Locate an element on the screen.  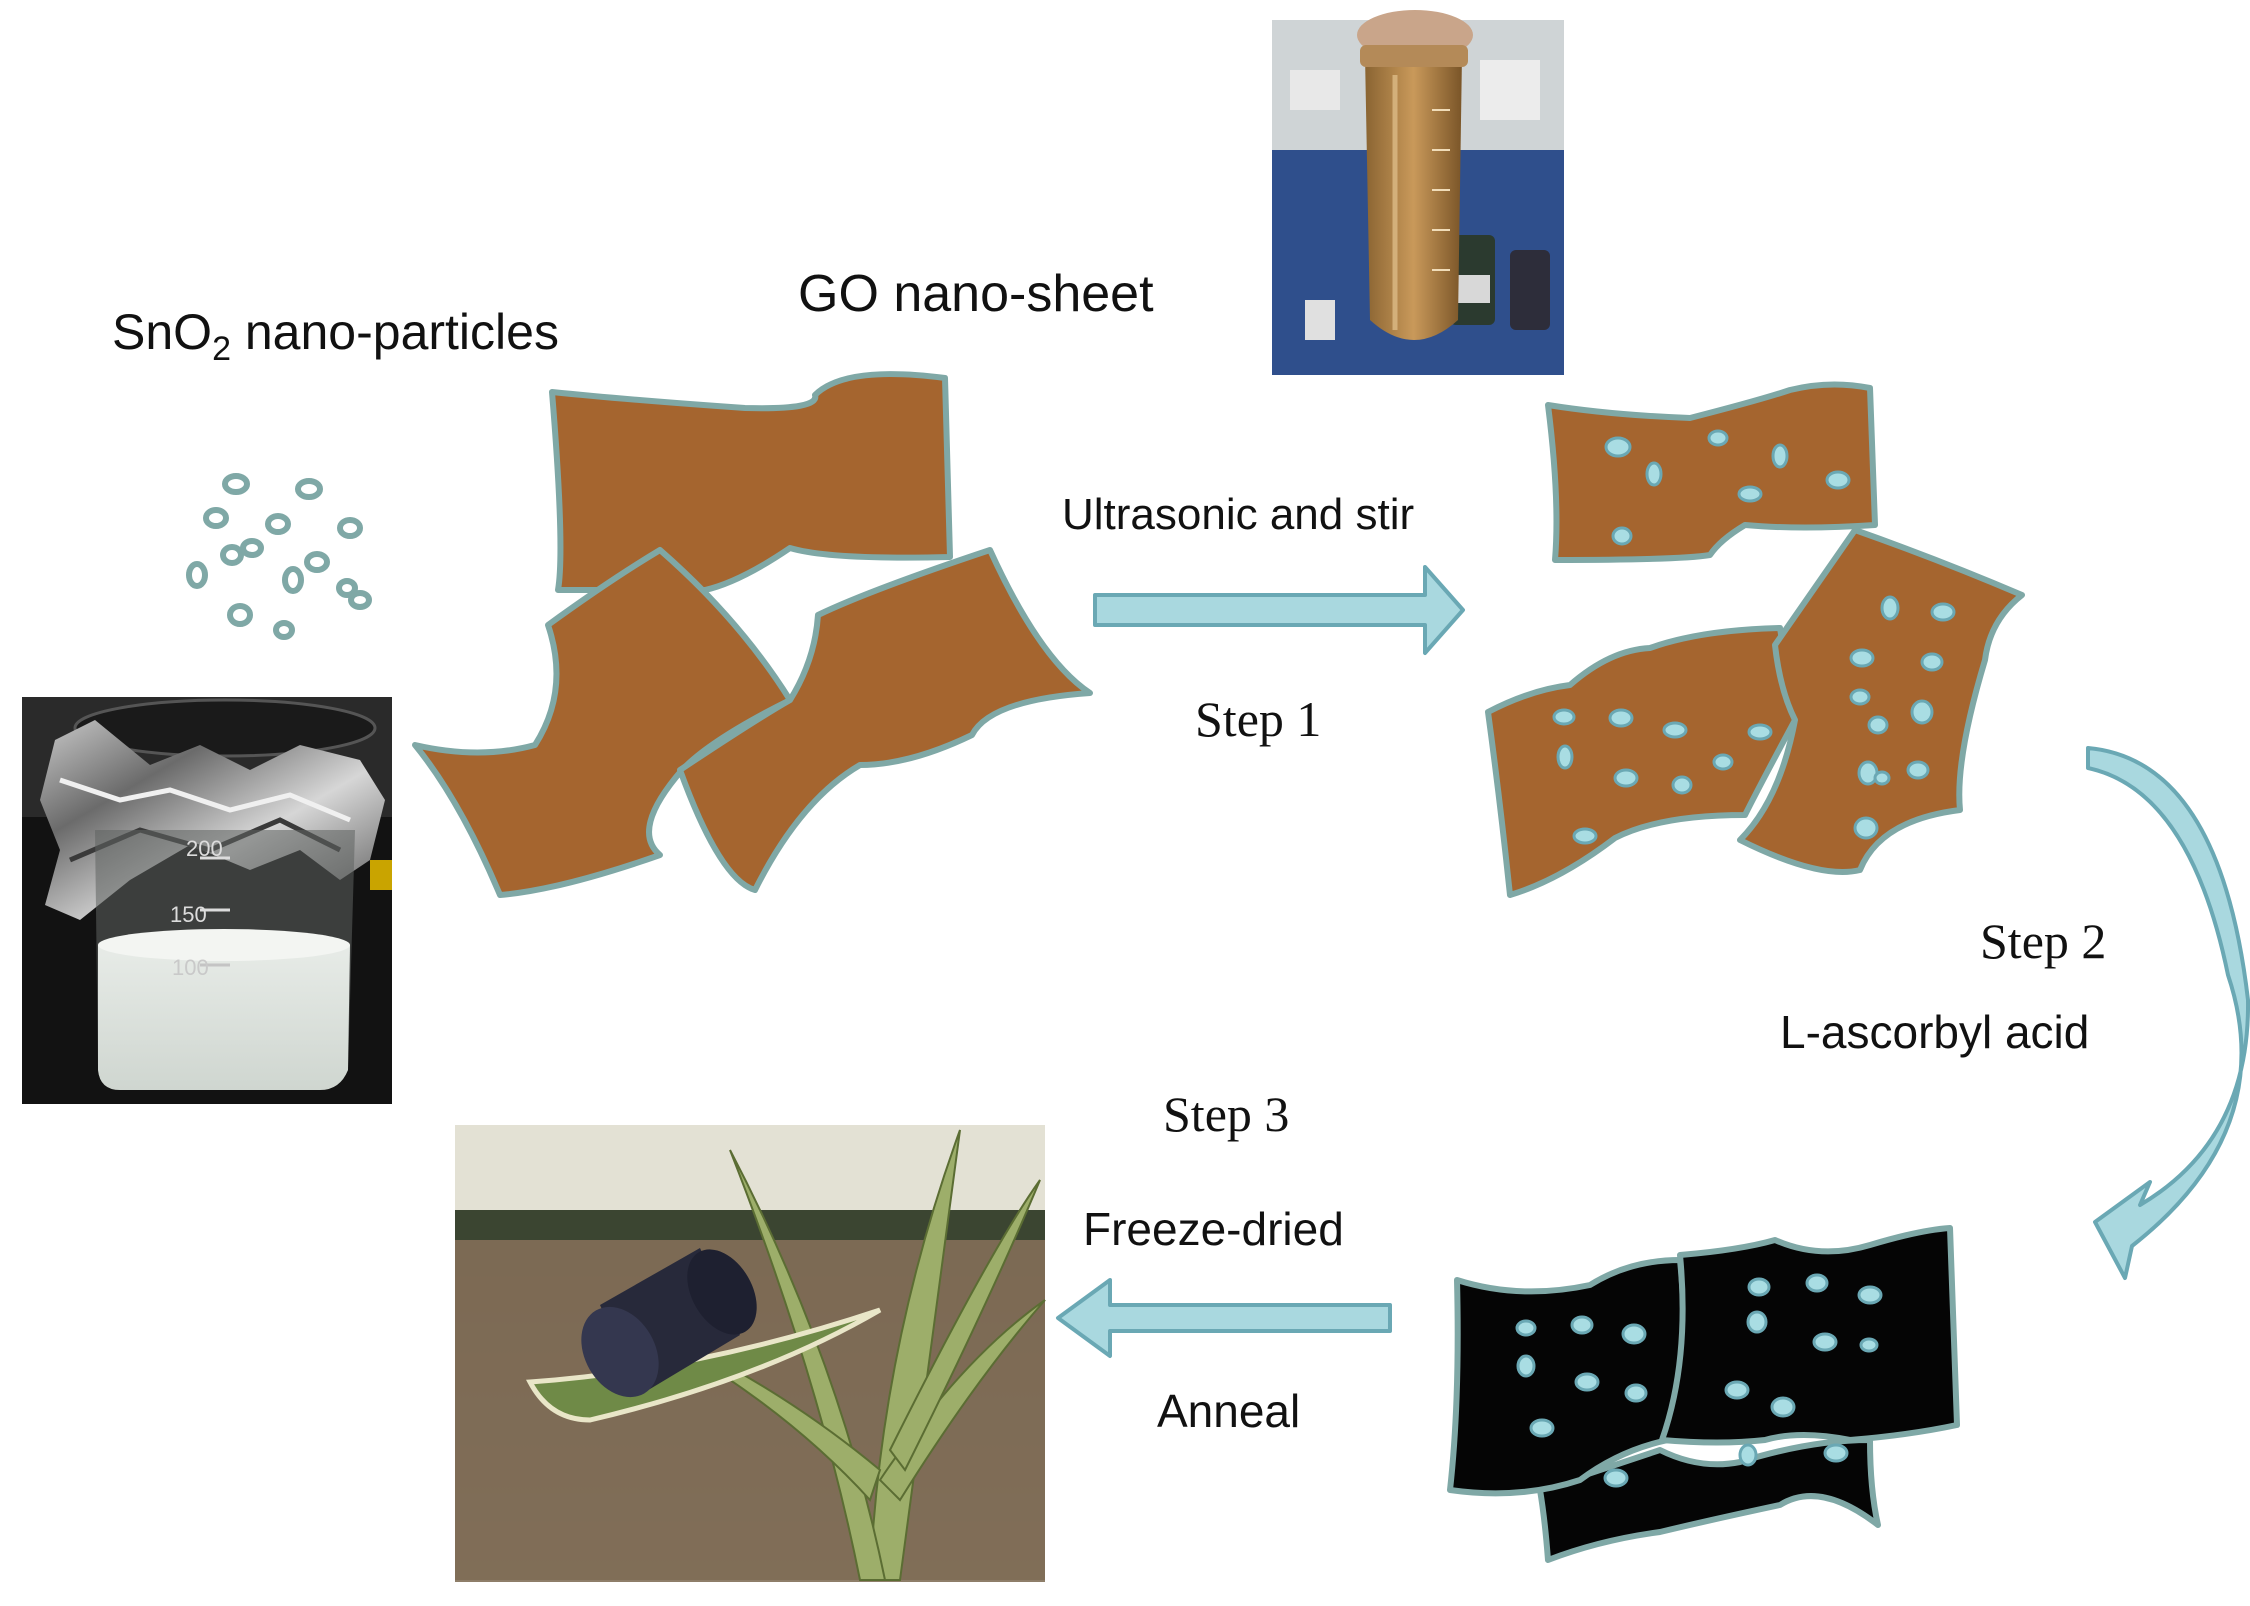
reduced-sheets is located at coordinates (1703, 1394).